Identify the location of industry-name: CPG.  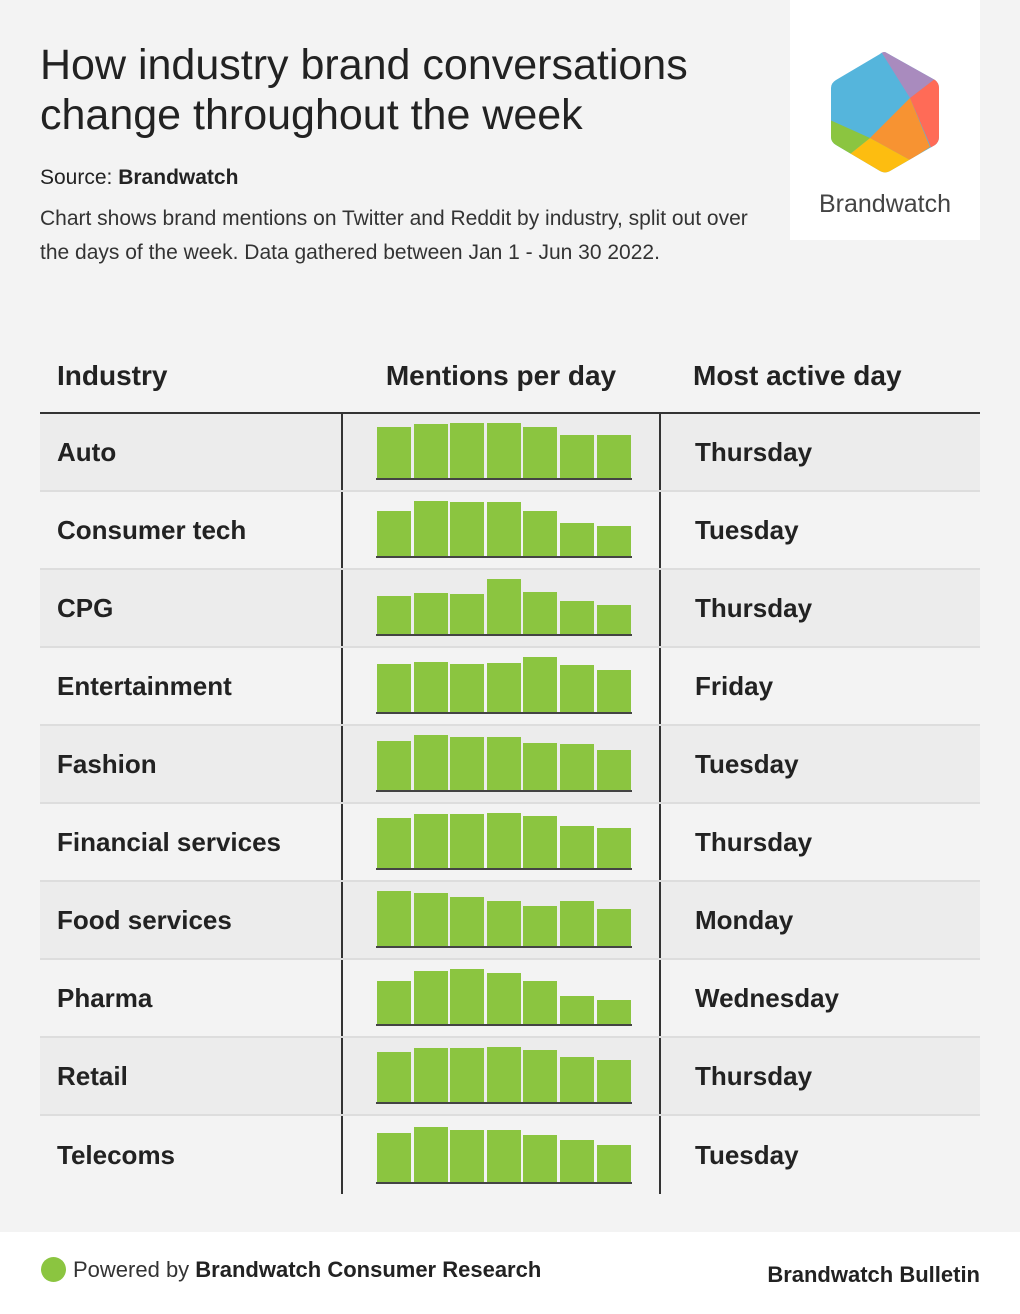
(85, 607).